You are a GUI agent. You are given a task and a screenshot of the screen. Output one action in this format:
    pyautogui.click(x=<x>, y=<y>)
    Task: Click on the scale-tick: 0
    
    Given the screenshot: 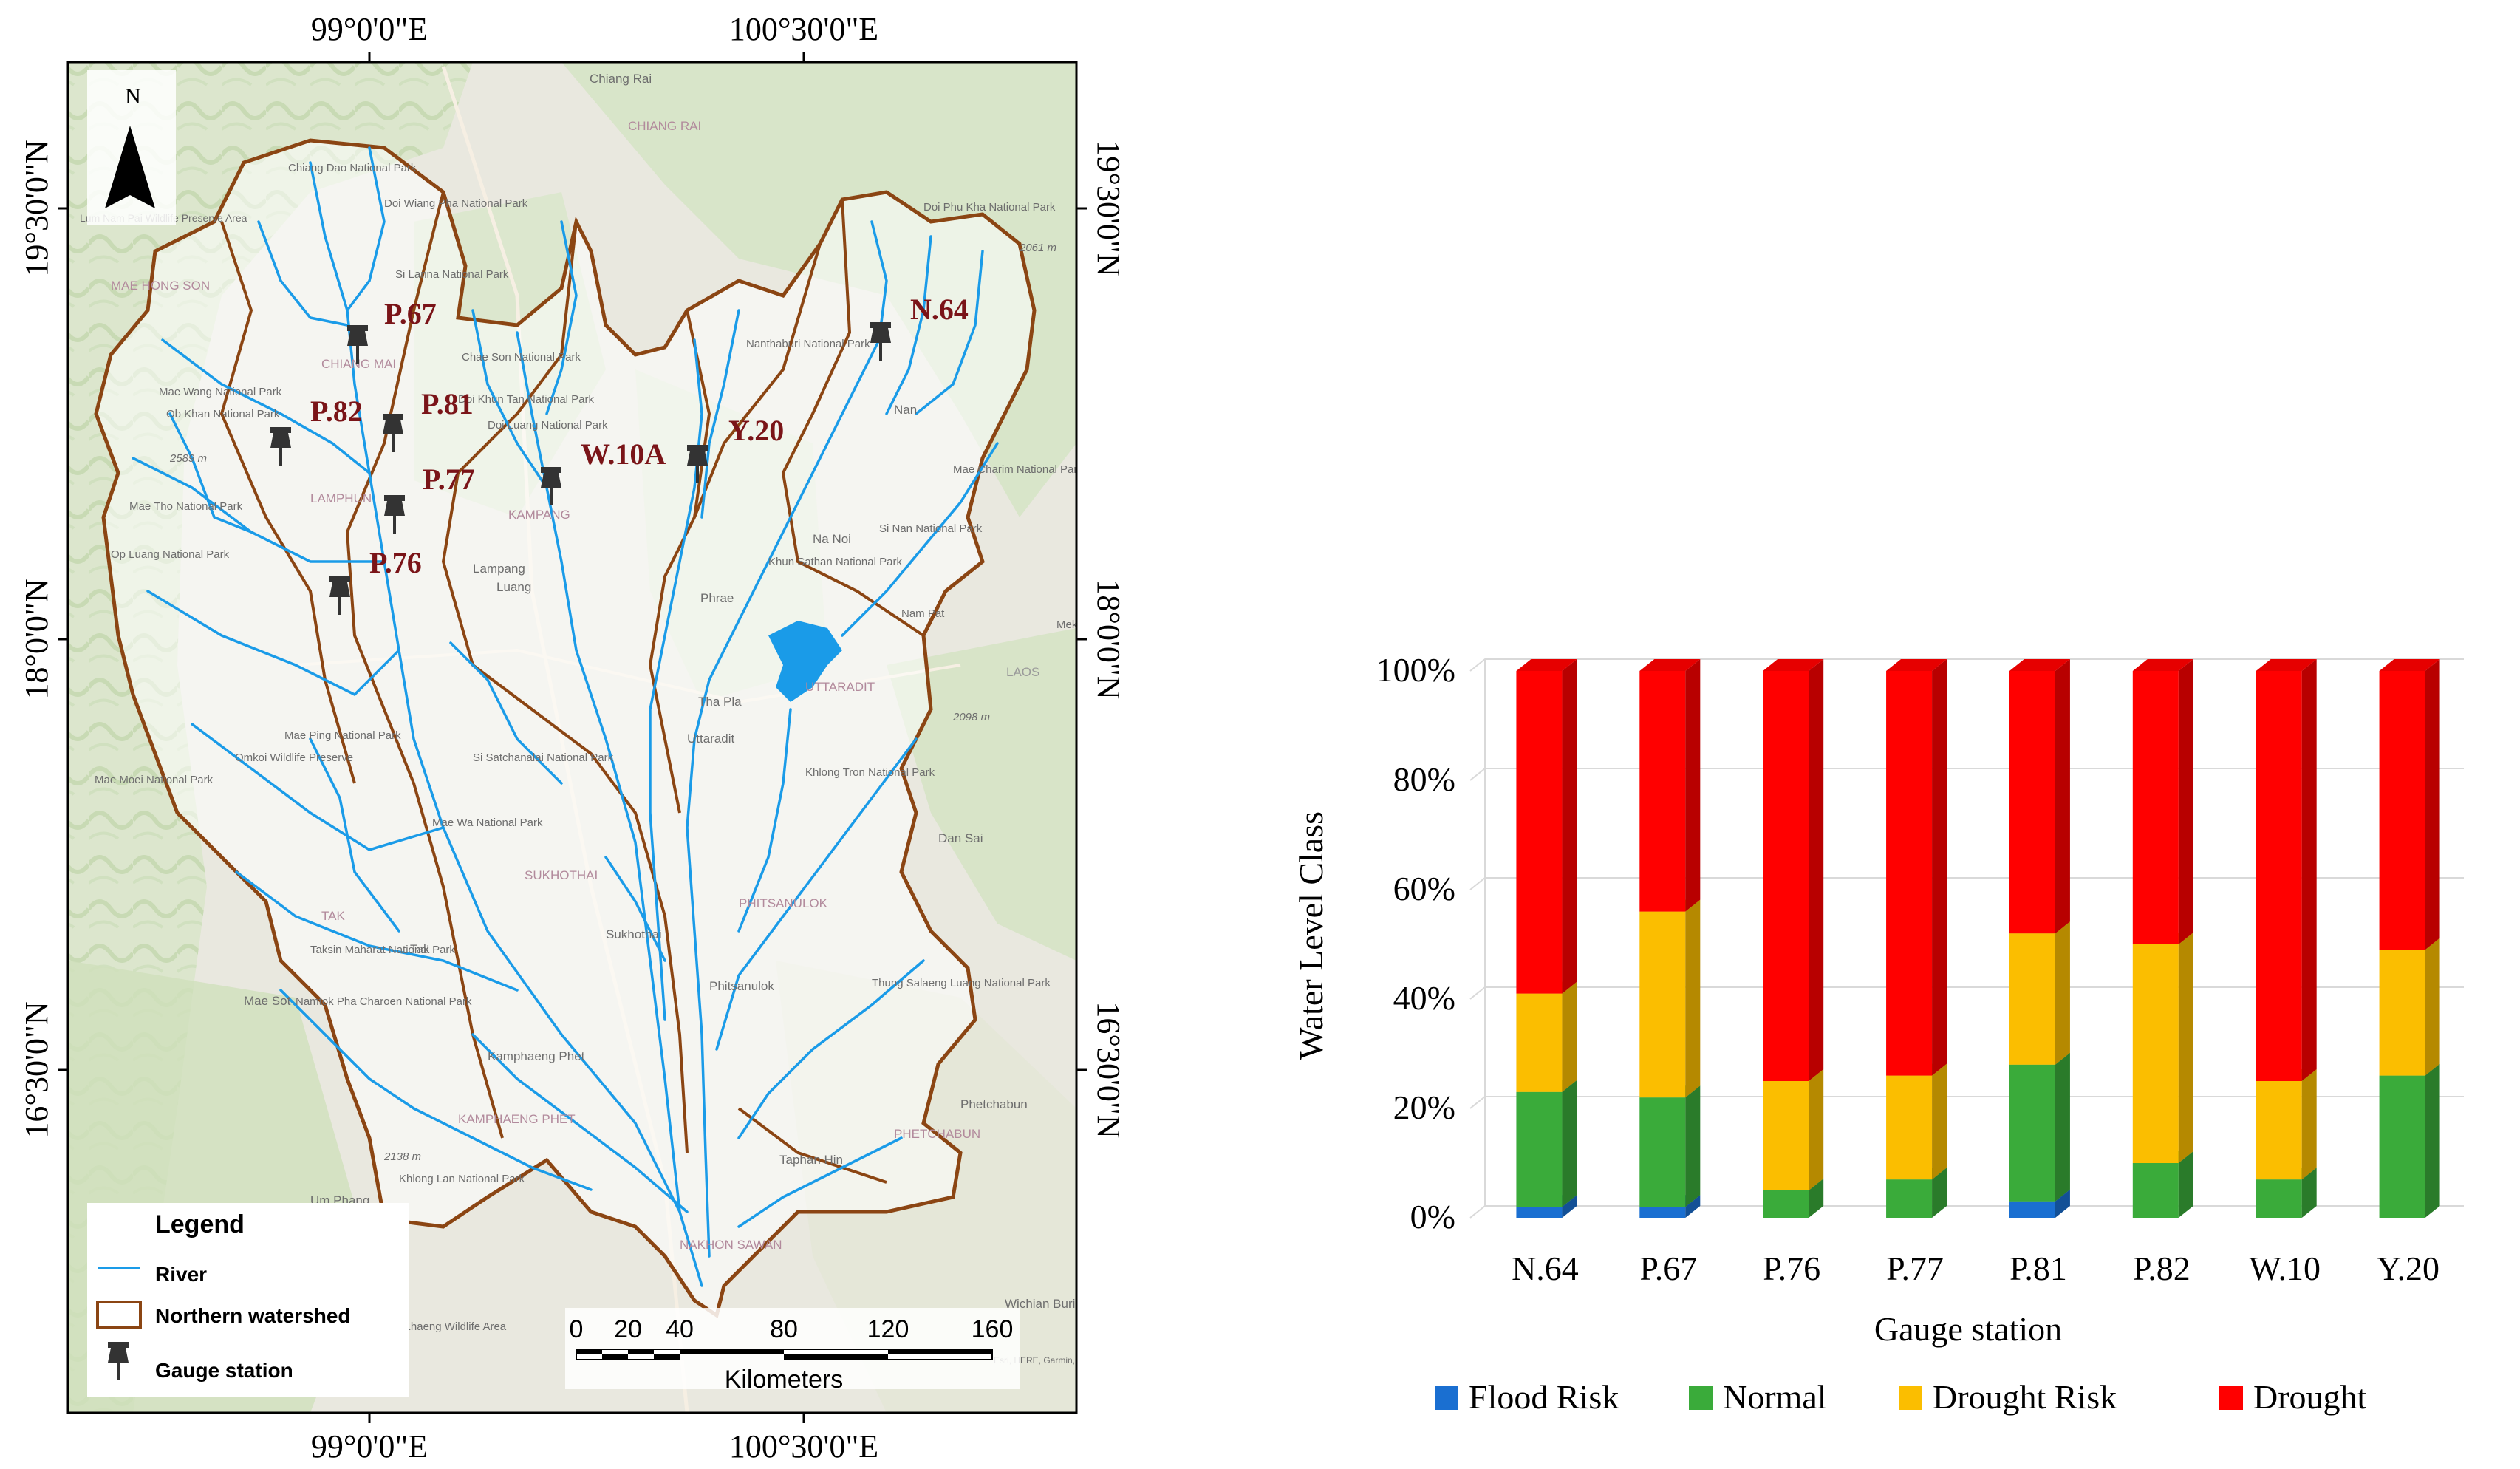 What is the action you would take?
    pyautogui.click(x=577, y=1329)
    